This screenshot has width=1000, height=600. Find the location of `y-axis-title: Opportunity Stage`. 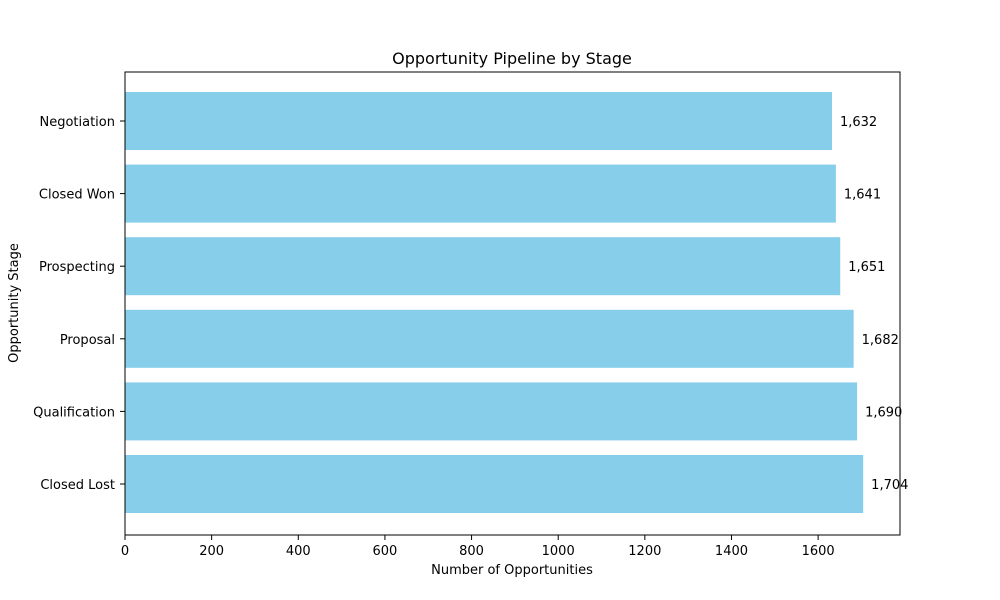

y-axis-title: Opportunity Stage is located at coordinates (14, 303).